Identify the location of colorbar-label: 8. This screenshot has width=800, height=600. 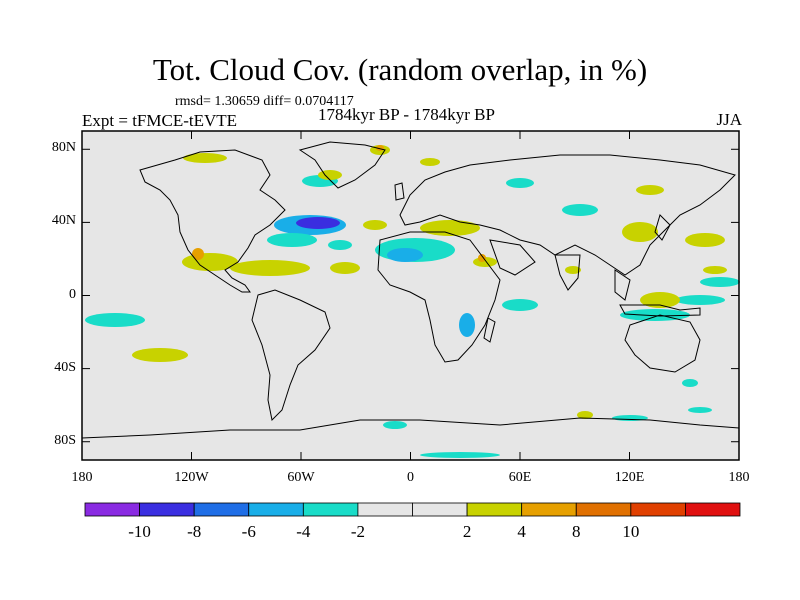
(576, 531).